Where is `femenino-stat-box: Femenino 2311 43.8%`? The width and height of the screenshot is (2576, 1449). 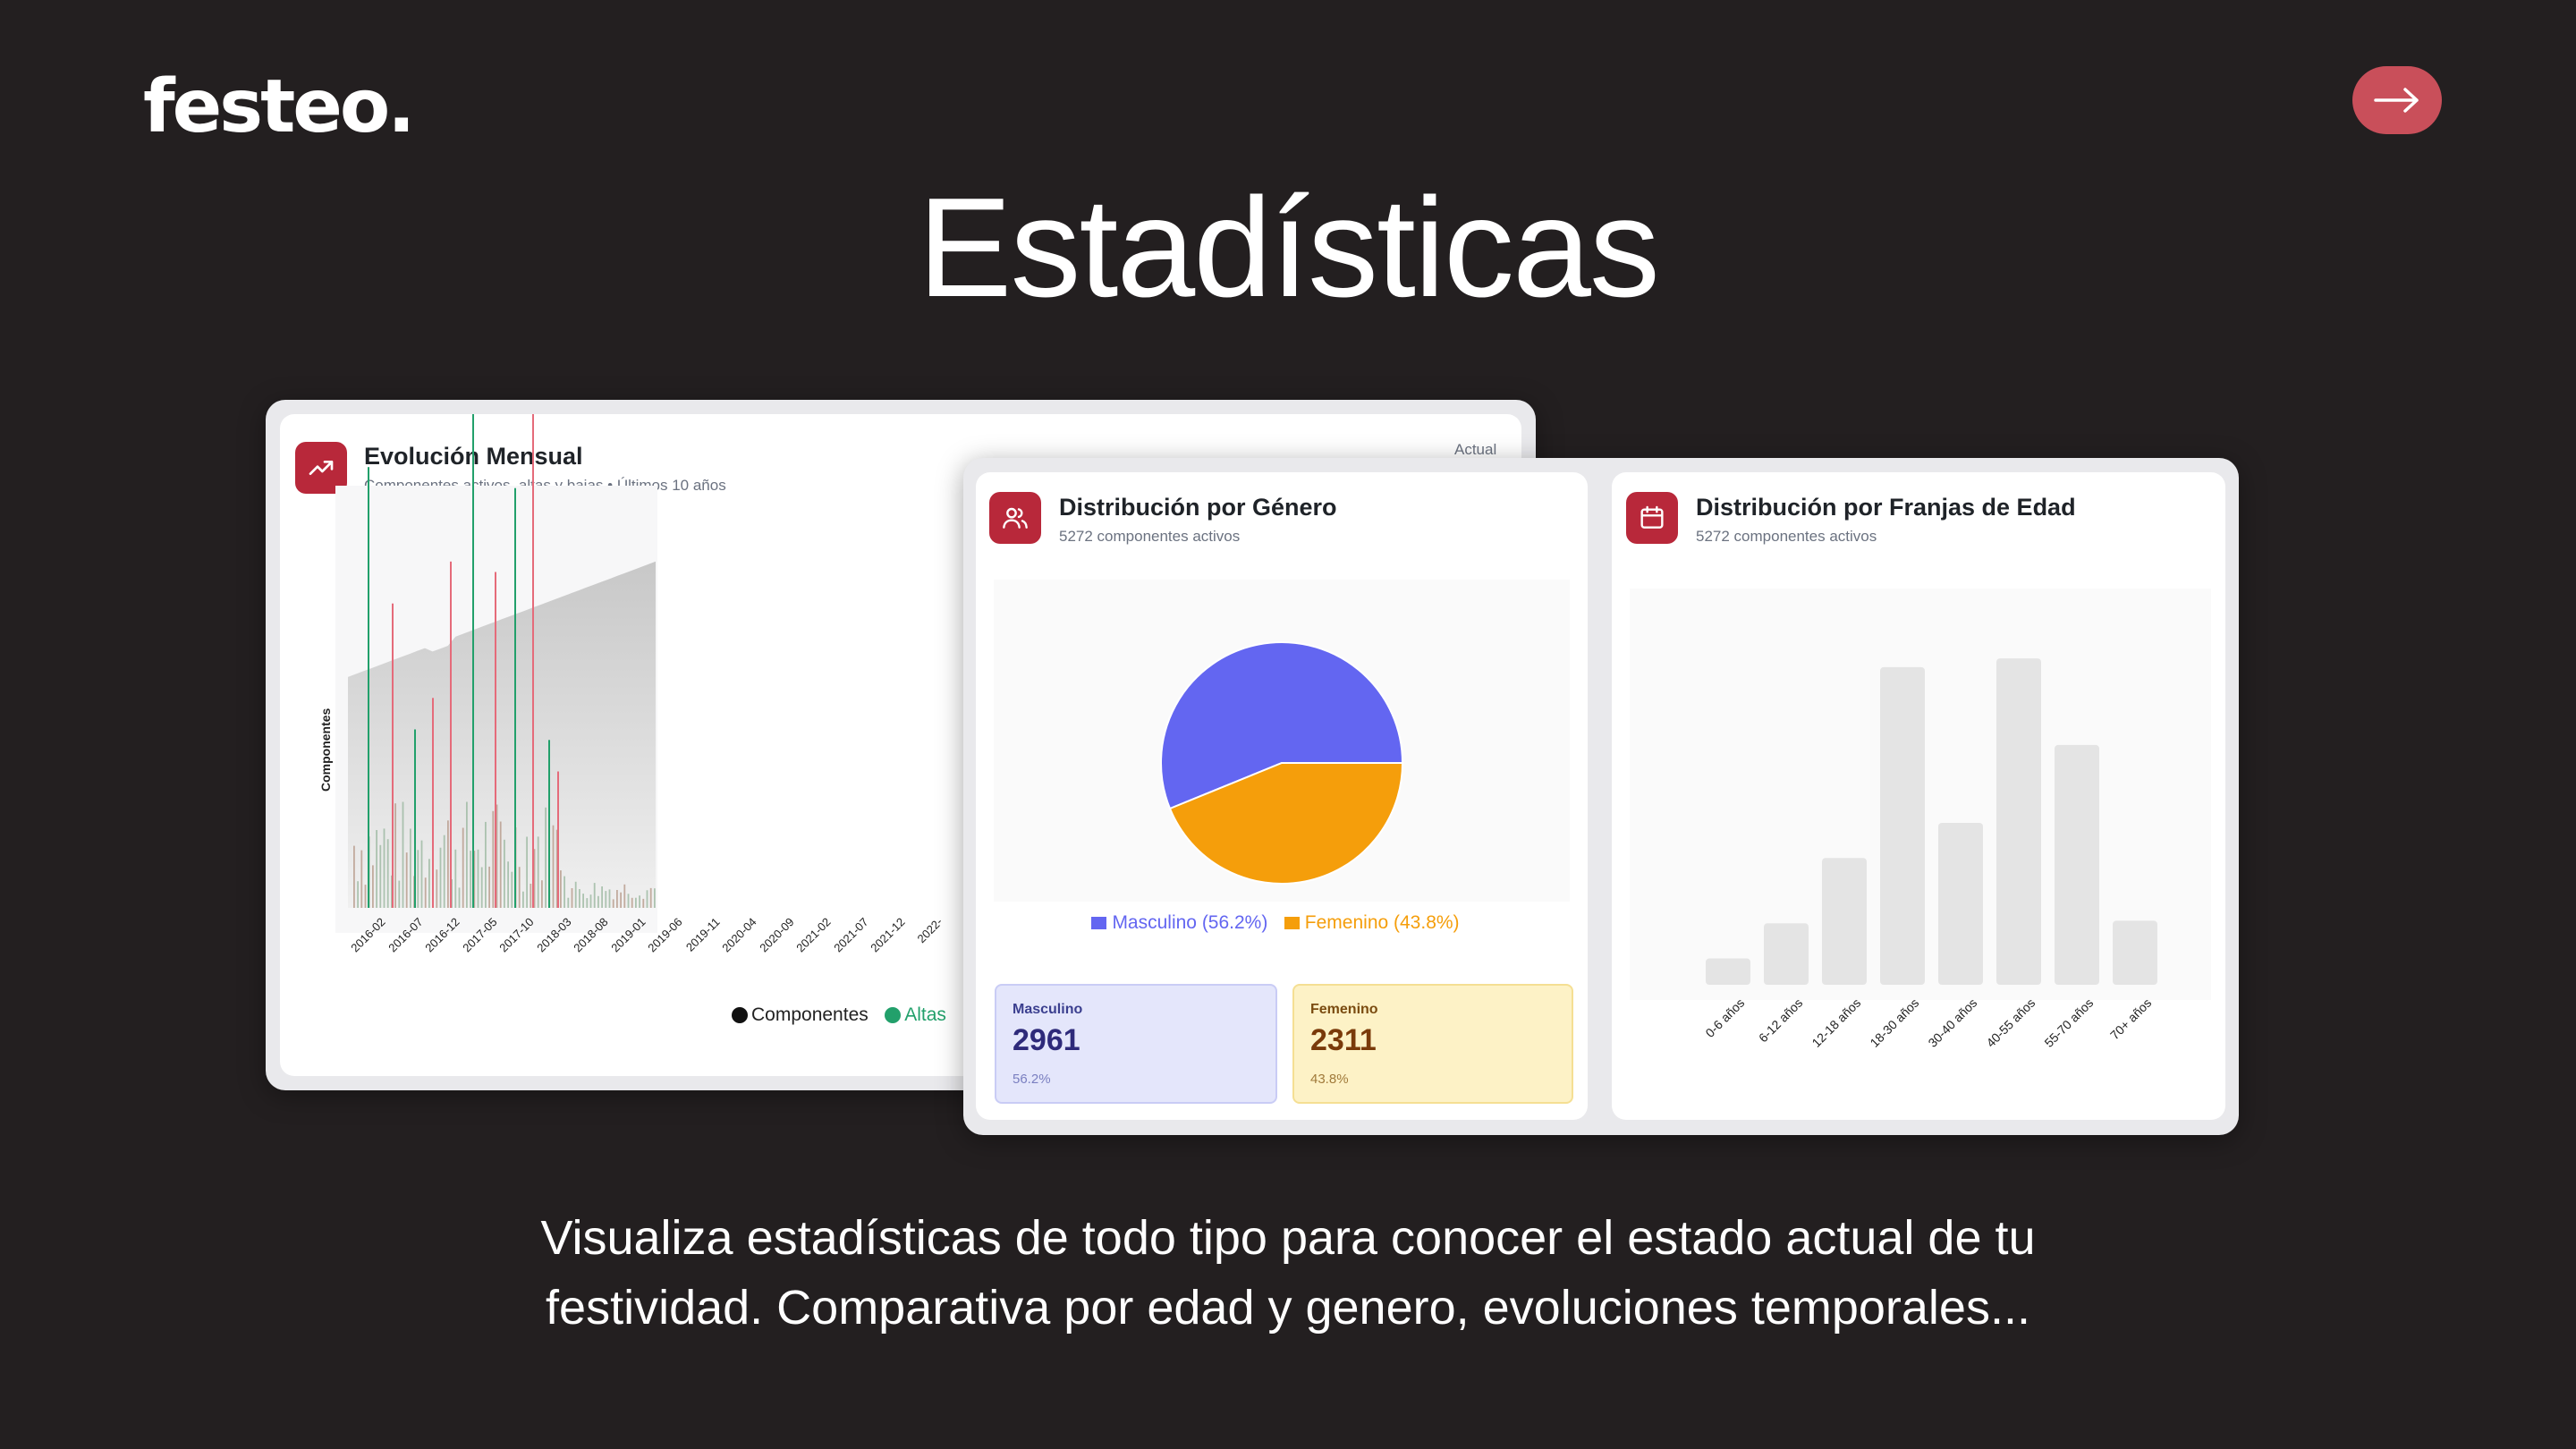 femenino-stat-box: Femenino 2311 43.8% is located at coordinates (1432, 1044).